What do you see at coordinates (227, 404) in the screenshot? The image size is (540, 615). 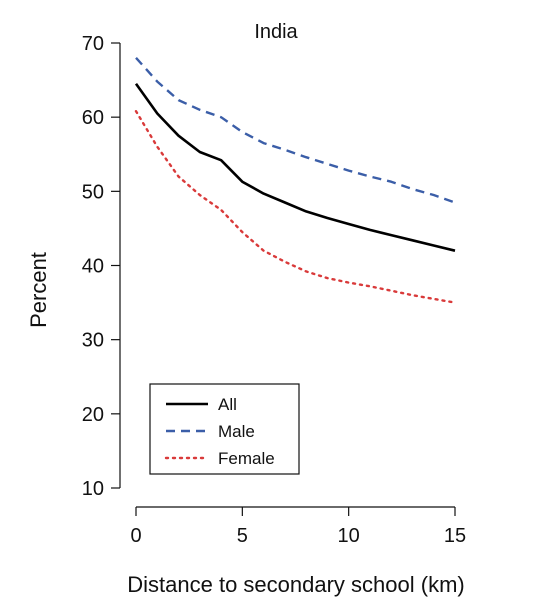 I see `legend-label-all: All` at bounding box center [227, 404].